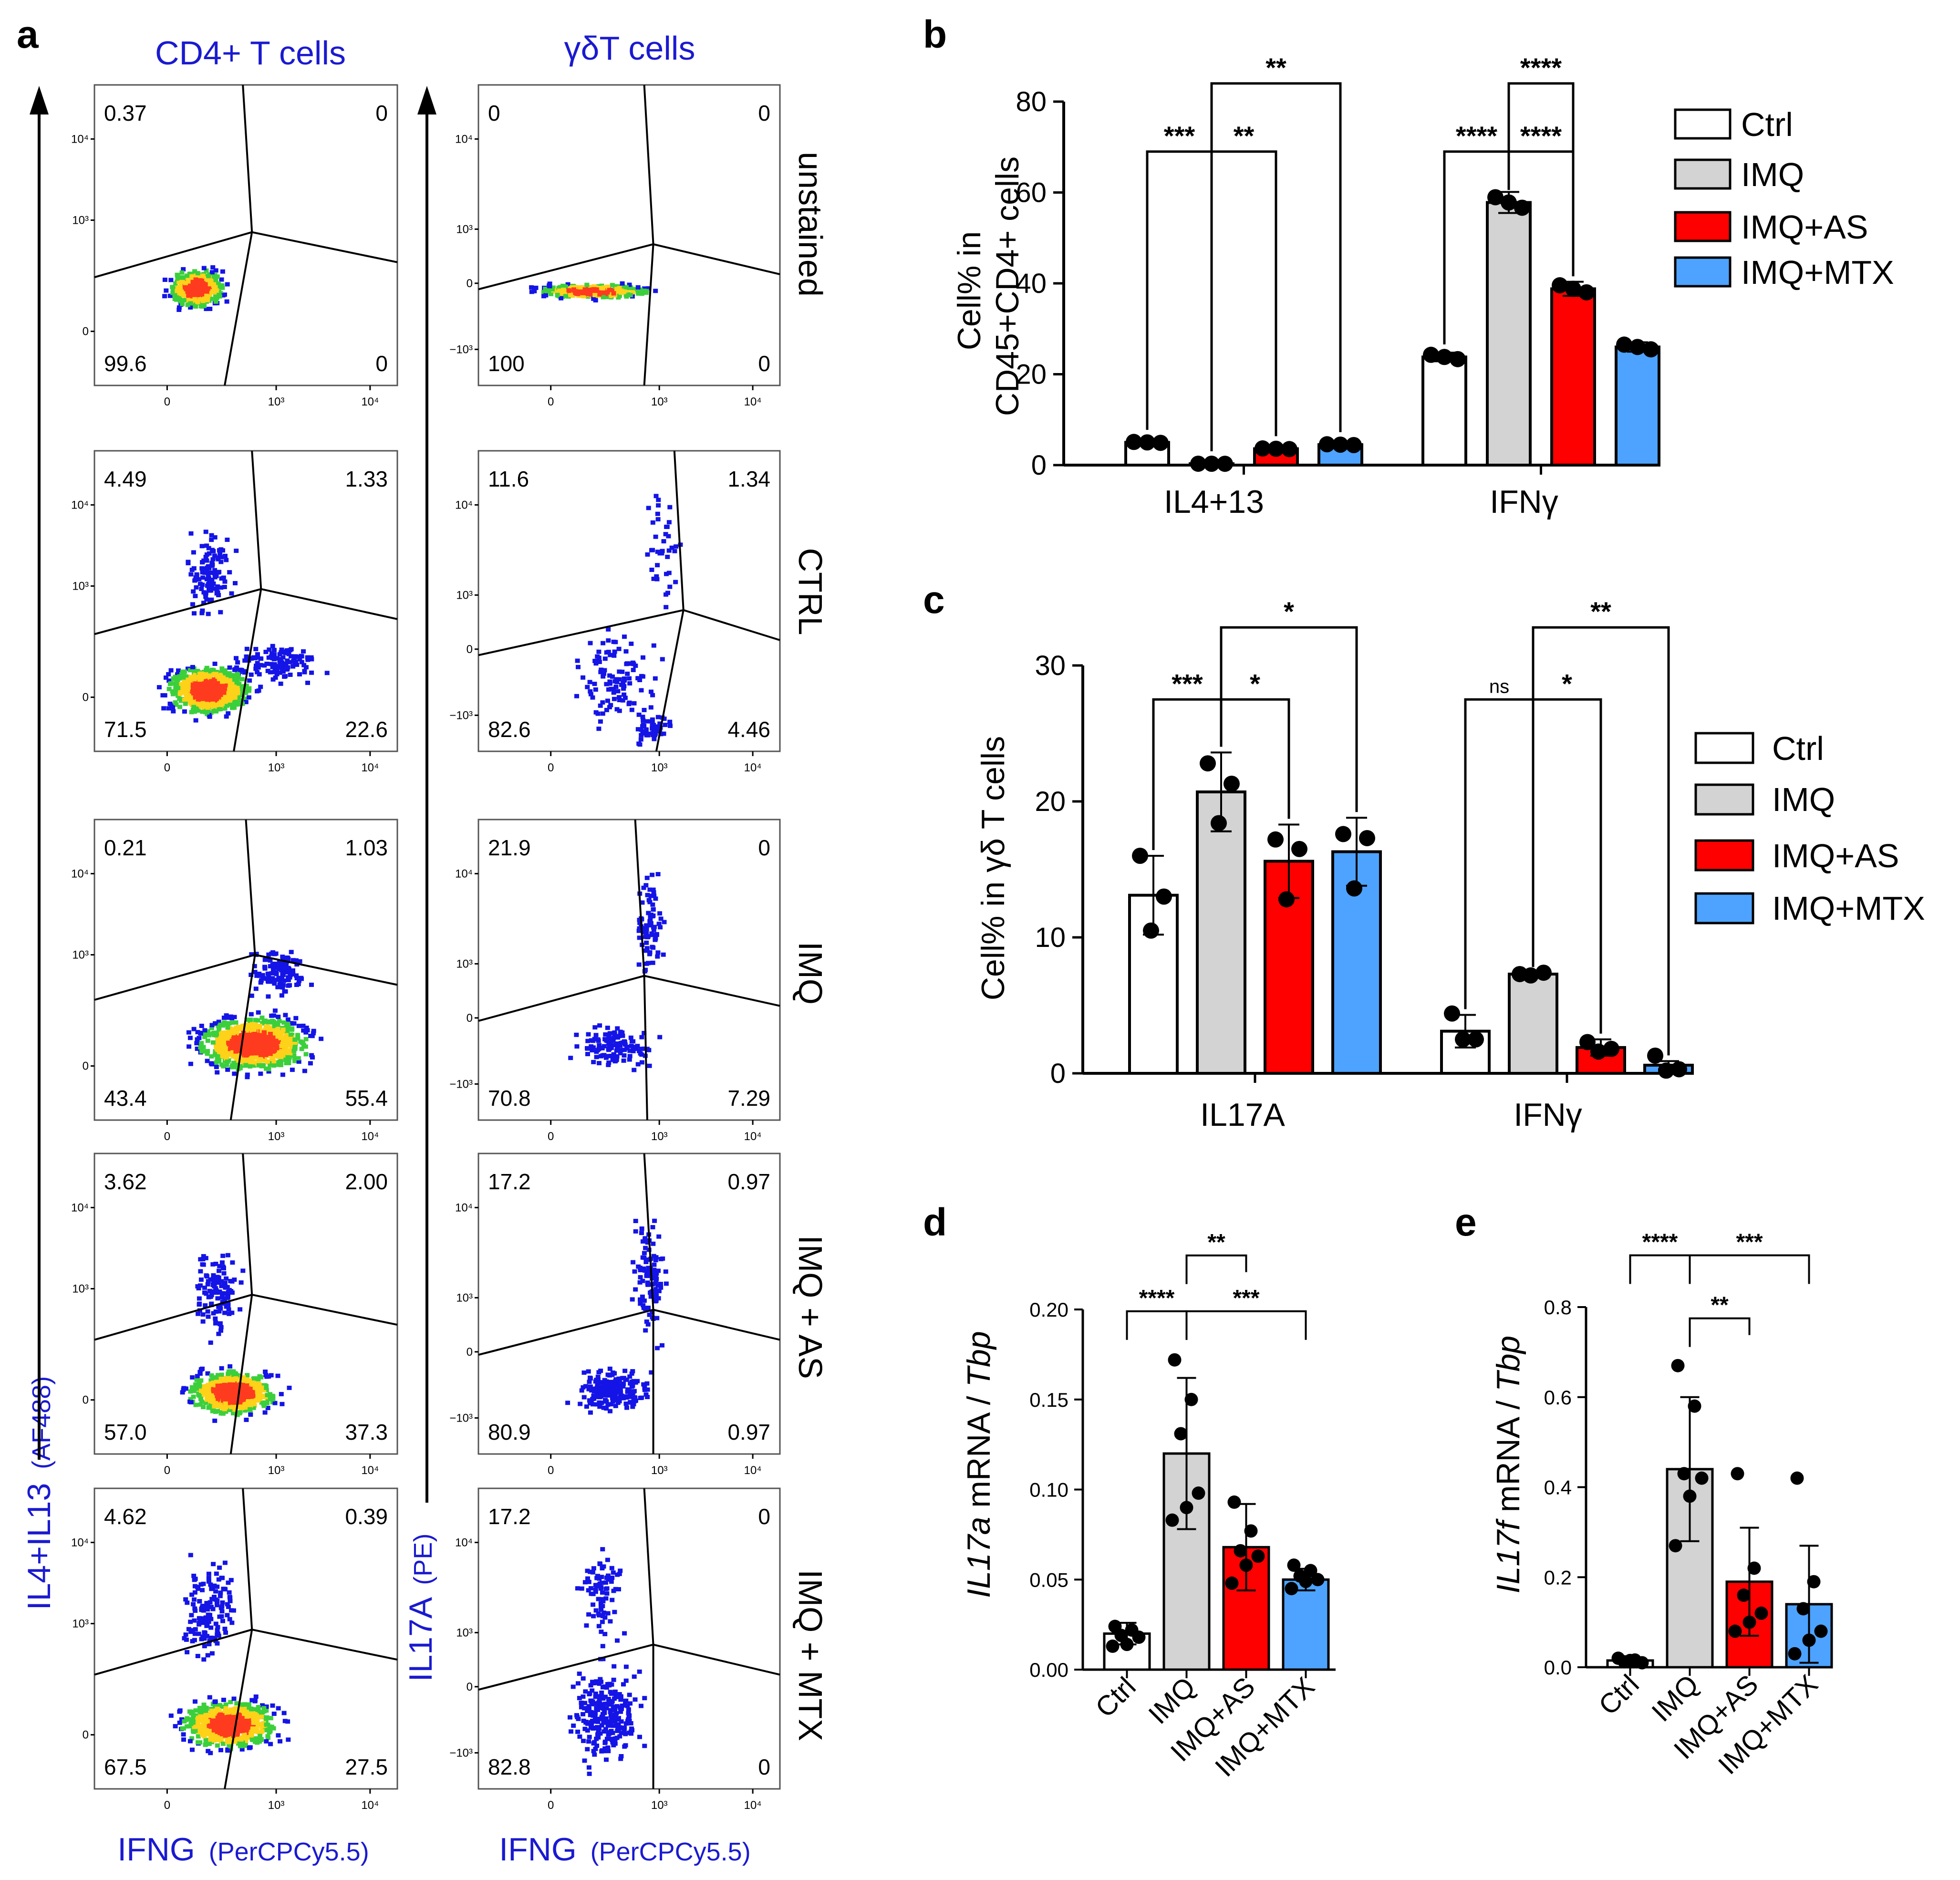  What do you see at coordinates (628, 620) in the screenshot?
I see `event-dots` at bounding box center [628, 620].